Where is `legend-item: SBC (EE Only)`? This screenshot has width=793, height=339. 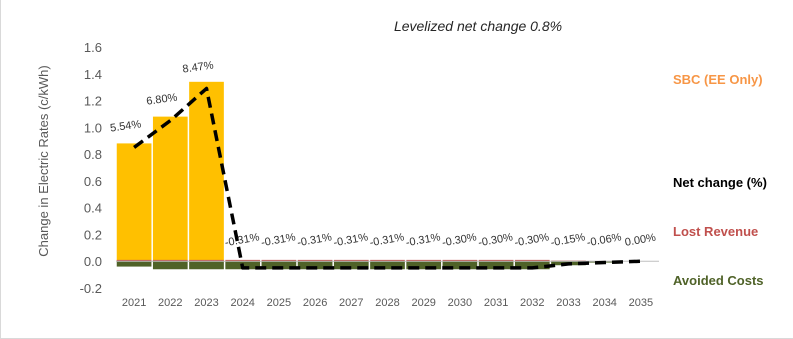
legend-item: SBC (EE Only) is located at coordinates (718, 79).